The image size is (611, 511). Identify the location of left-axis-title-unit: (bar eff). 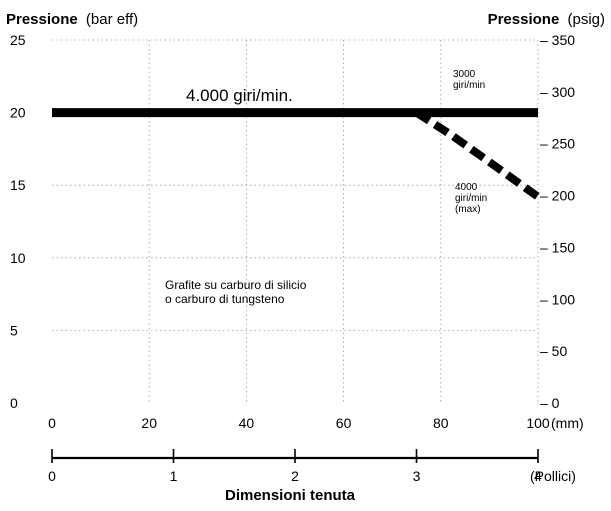
(112, 19).